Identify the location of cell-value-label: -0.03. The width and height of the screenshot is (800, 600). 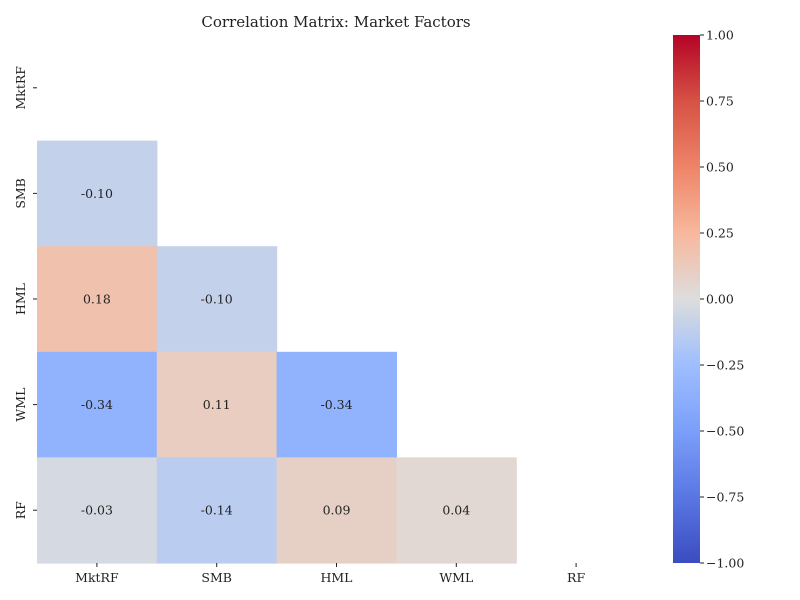
(97, 510).